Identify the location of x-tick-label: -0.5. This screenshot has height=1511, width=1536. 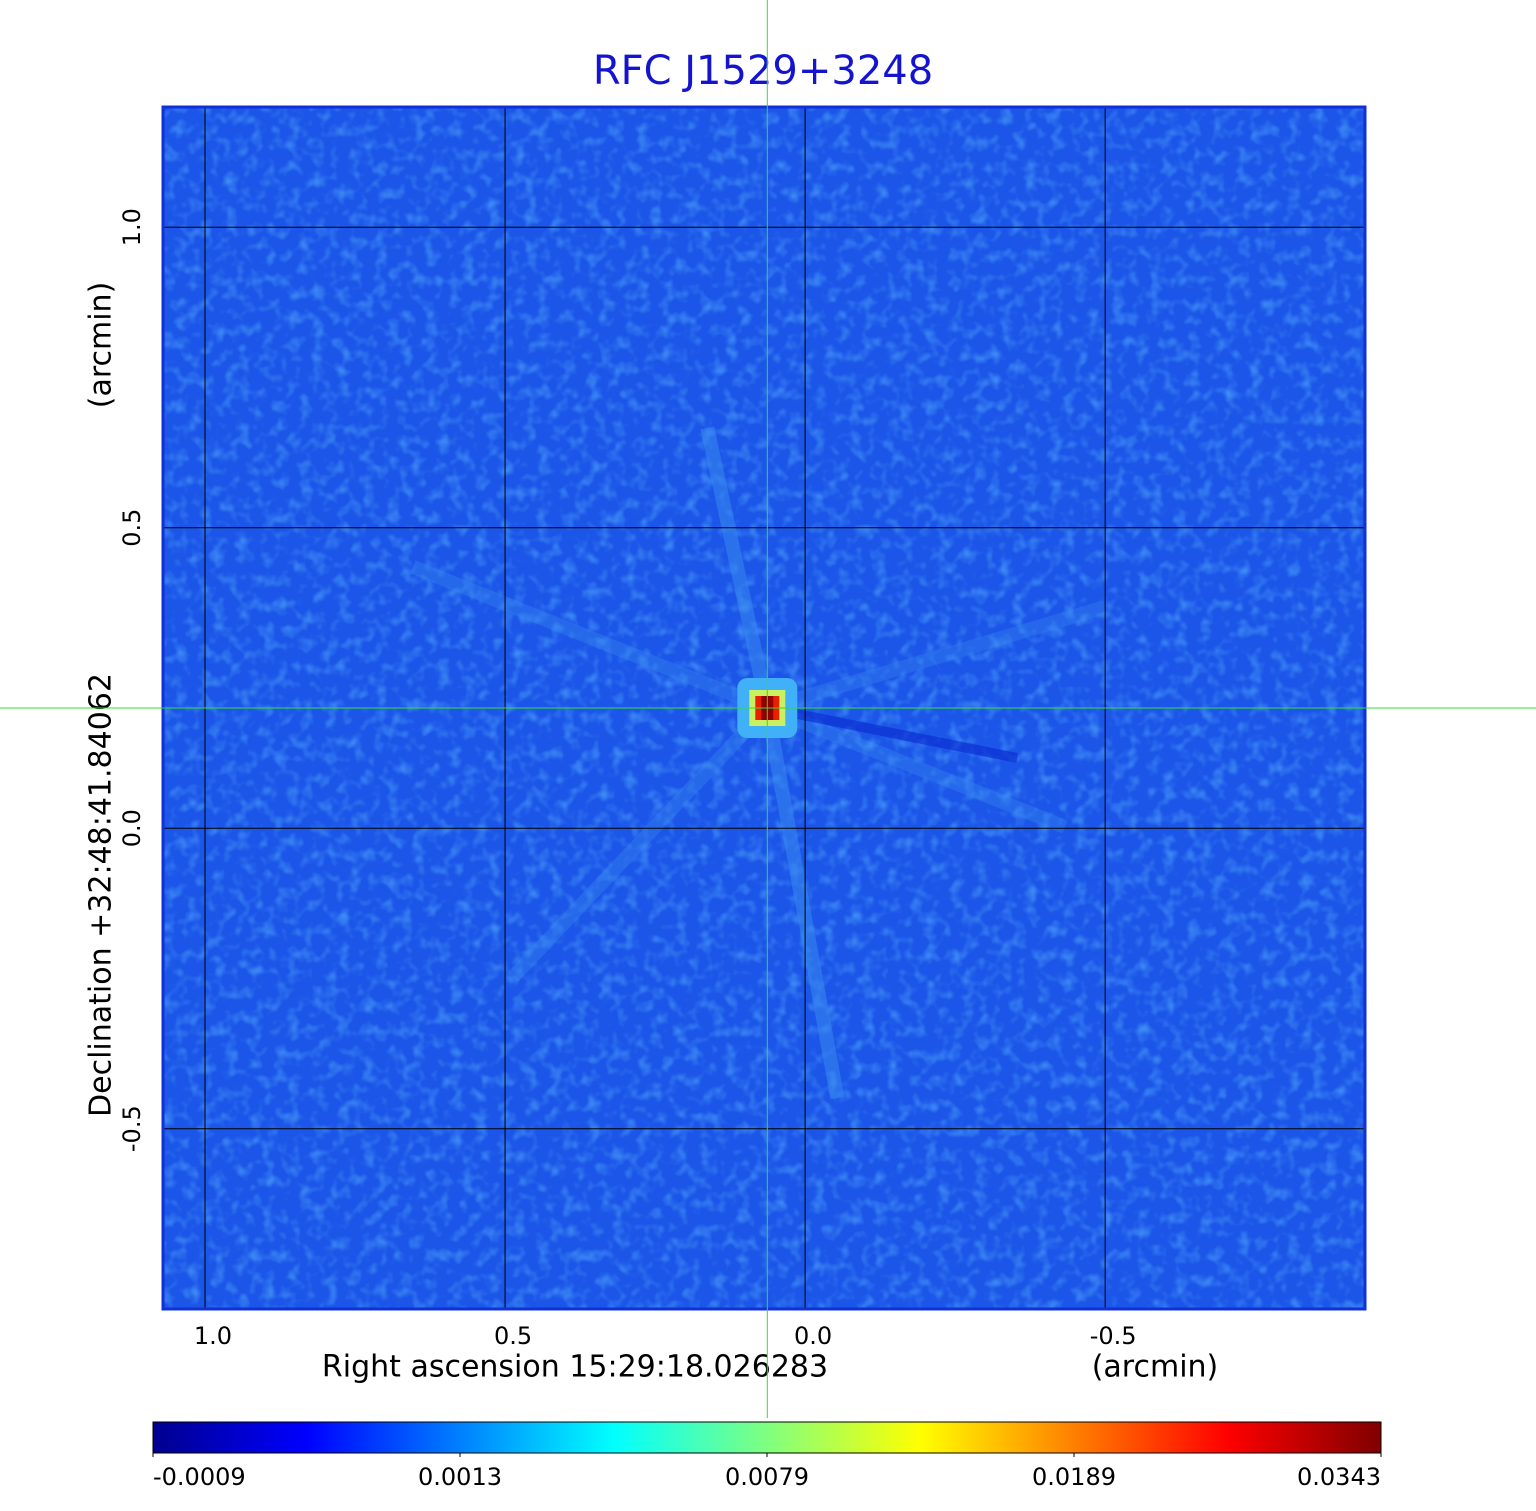
(1113, 1336).